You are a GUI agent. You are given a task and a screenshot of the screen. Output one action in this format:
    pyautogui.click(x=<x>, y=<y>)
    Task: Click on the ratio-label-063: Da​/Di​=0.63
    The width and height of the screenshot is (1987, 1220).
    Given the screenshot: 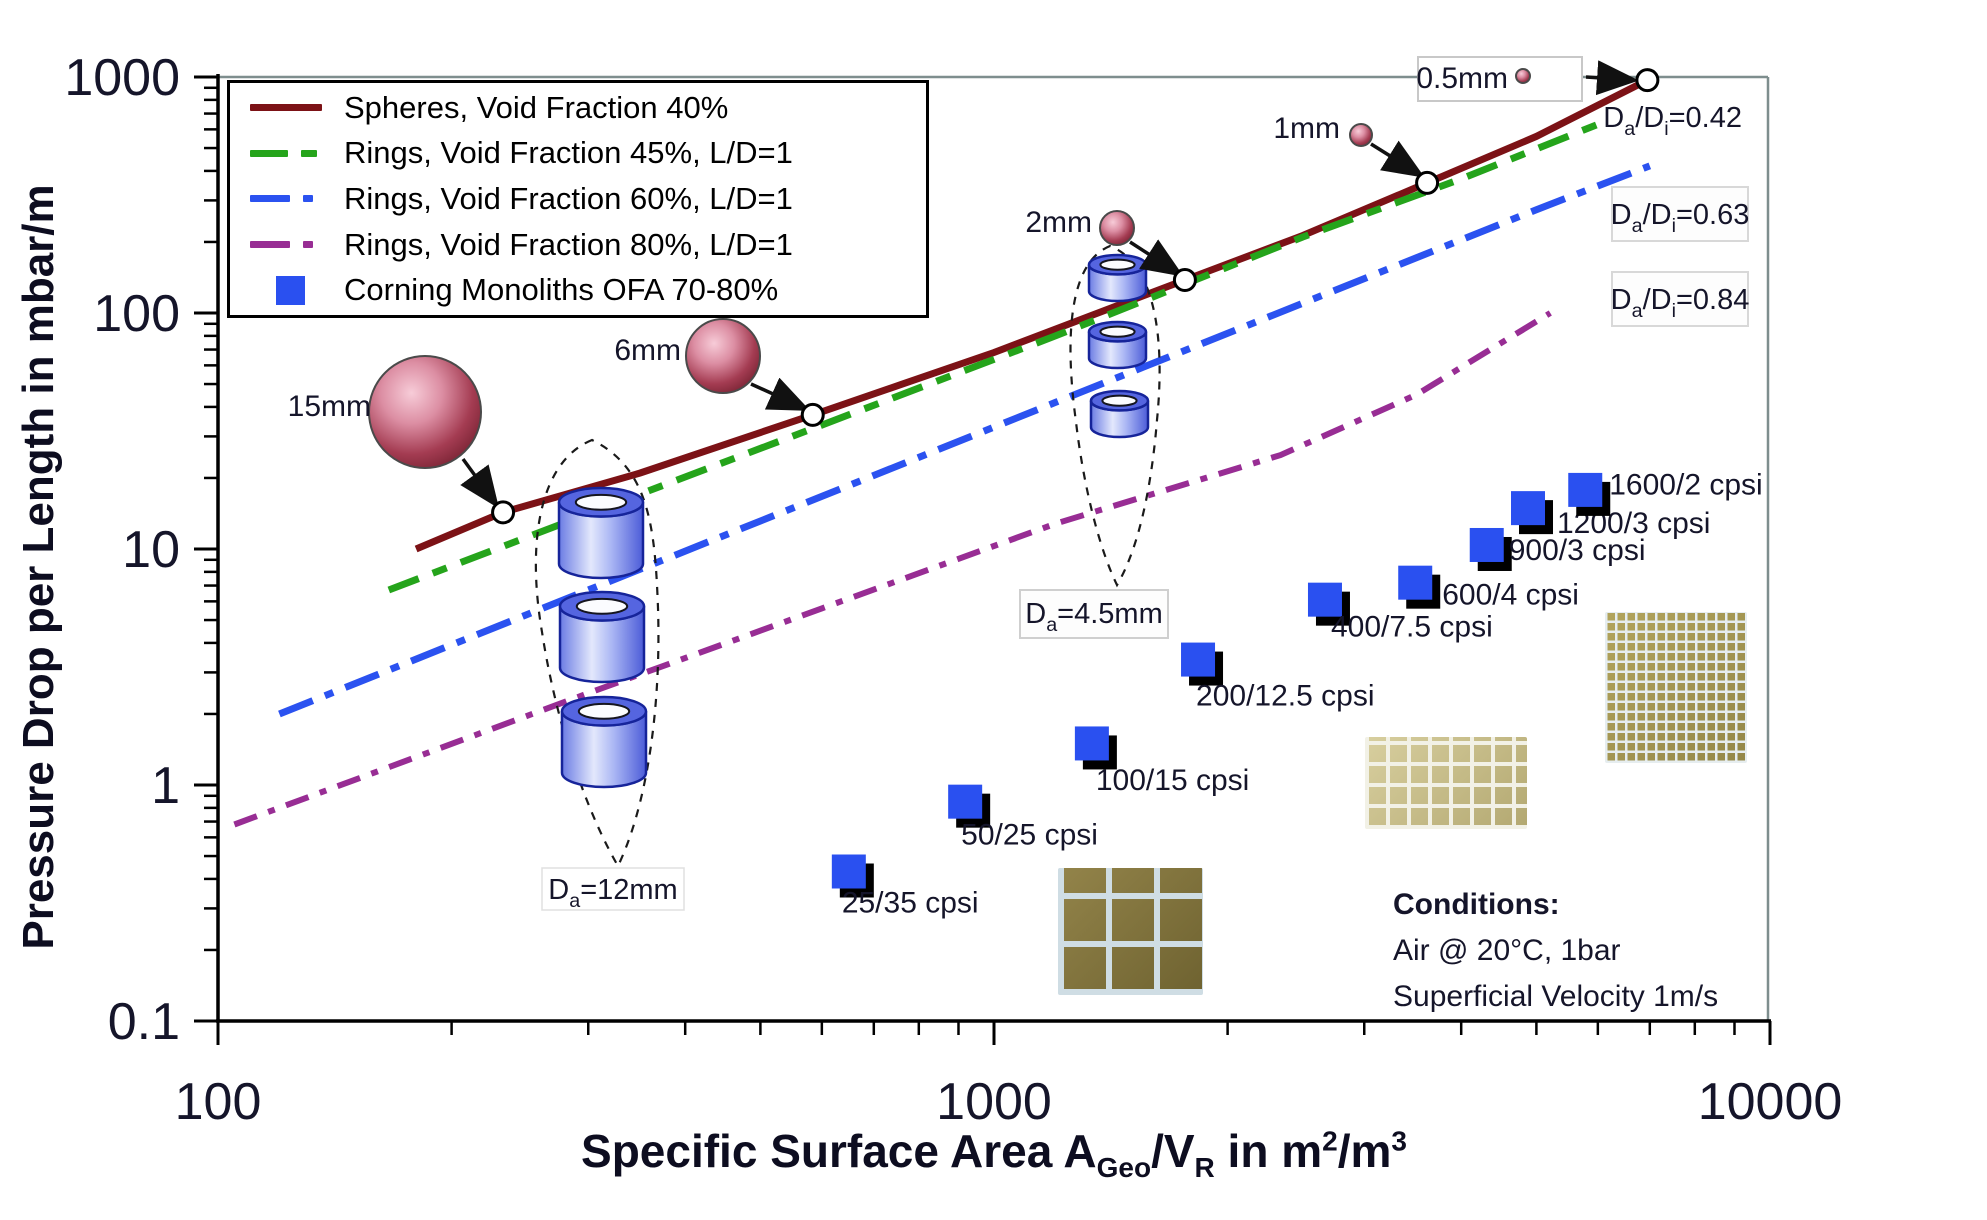 What is the action you would take?
    pyautogui.click(x=1680, y=218)
    